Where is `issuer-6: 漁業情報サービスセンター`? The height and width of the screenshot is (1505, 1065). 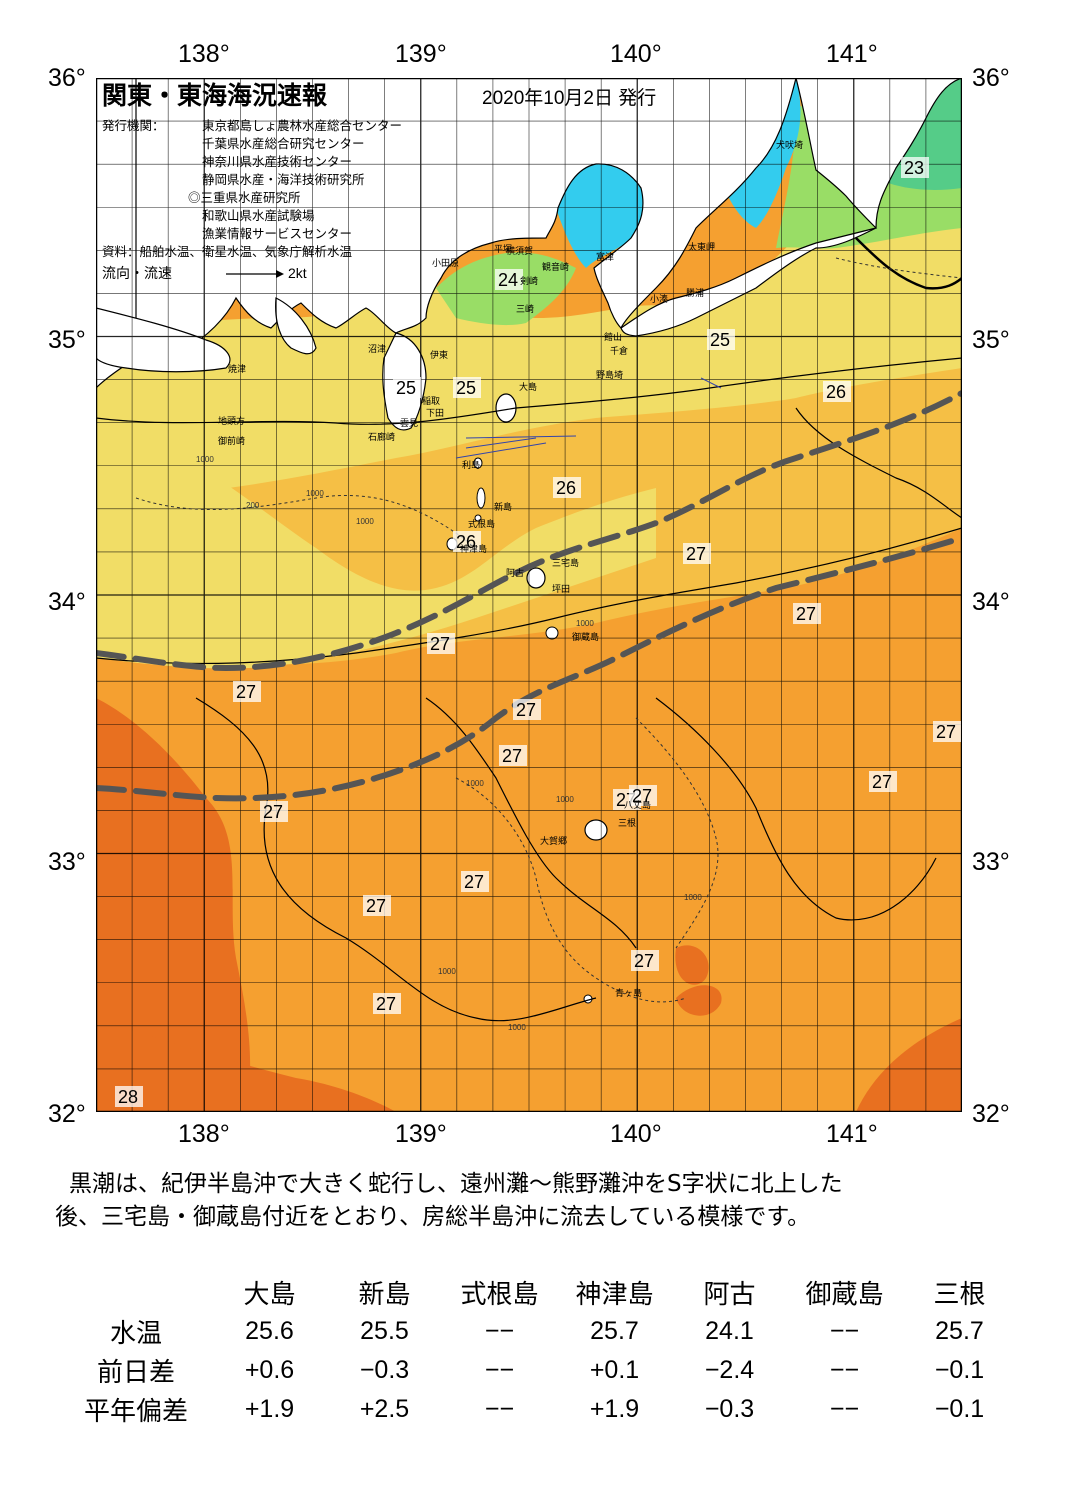 issuer-6: 漁業情報サービスセンター is located at coordinates (277, 233).